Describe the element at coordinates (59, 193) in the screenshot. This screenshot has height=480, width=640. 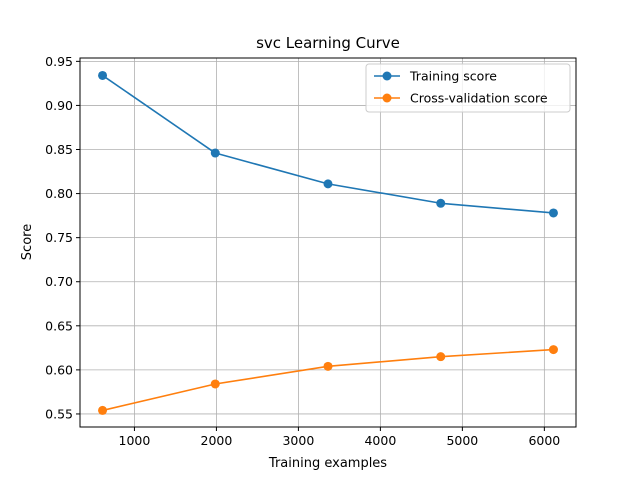
I see `y-tick-label: 0.80` at that location.